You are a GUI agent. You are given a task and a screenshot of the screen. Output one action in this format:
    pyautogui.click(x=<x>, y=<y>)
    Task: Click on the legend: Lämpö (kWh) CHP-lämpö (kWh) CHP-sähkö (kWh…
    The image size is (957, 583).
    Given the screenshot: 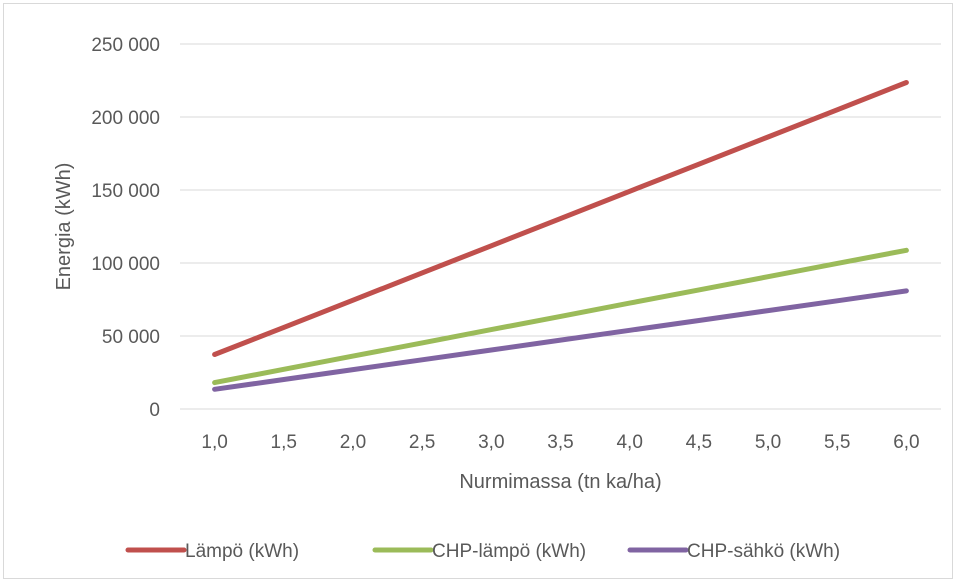 What is the action you would take?
    pyautogui.click(x=482, y=551)
    